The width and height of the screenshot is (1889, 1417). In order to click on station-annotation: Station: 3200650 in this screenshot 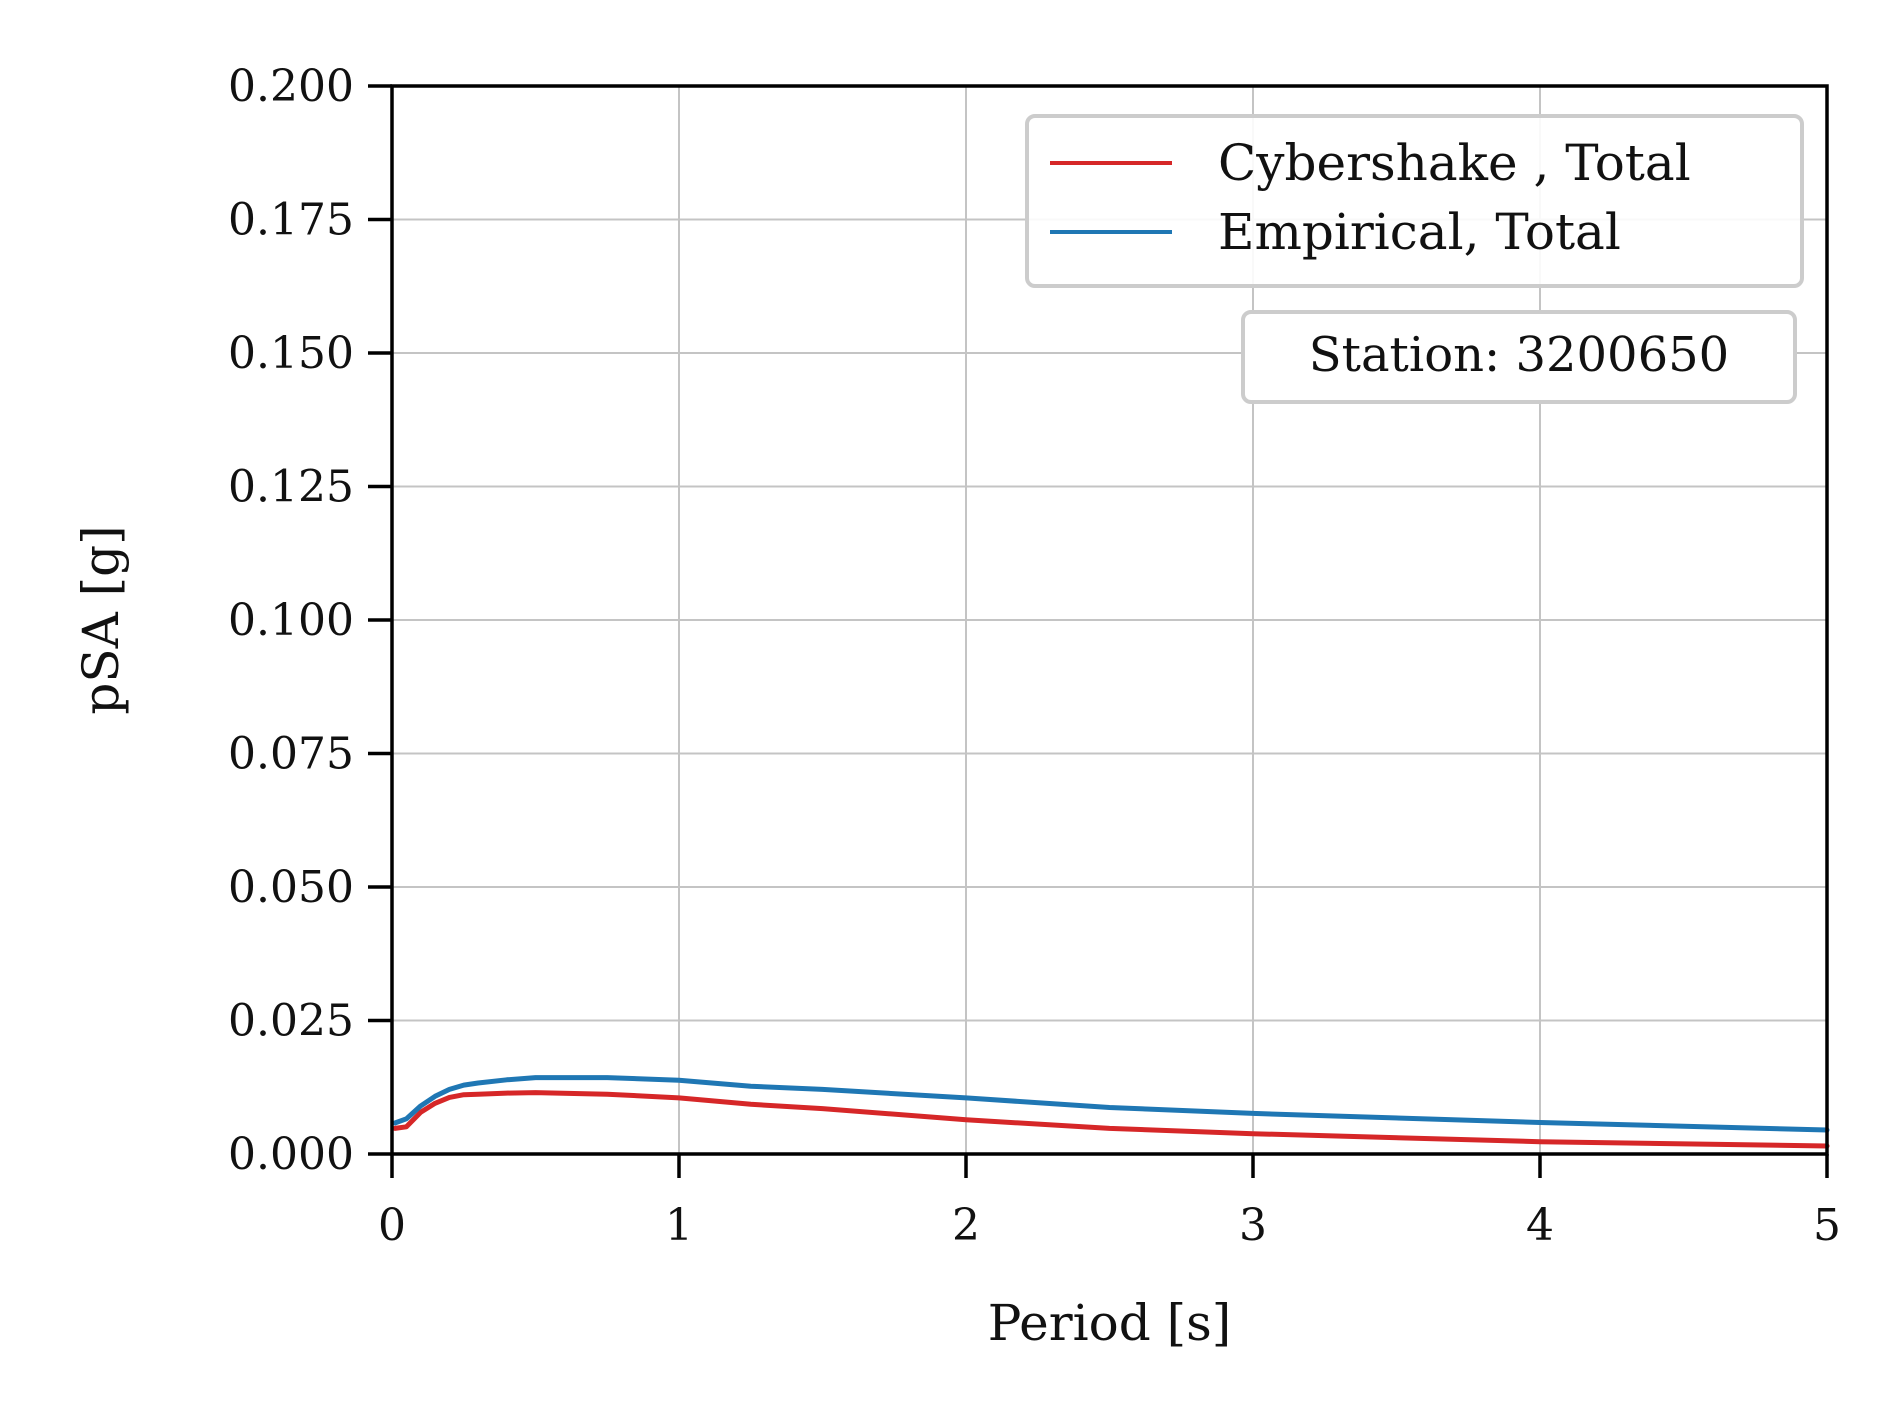, I will do `click(1519, 357)`.